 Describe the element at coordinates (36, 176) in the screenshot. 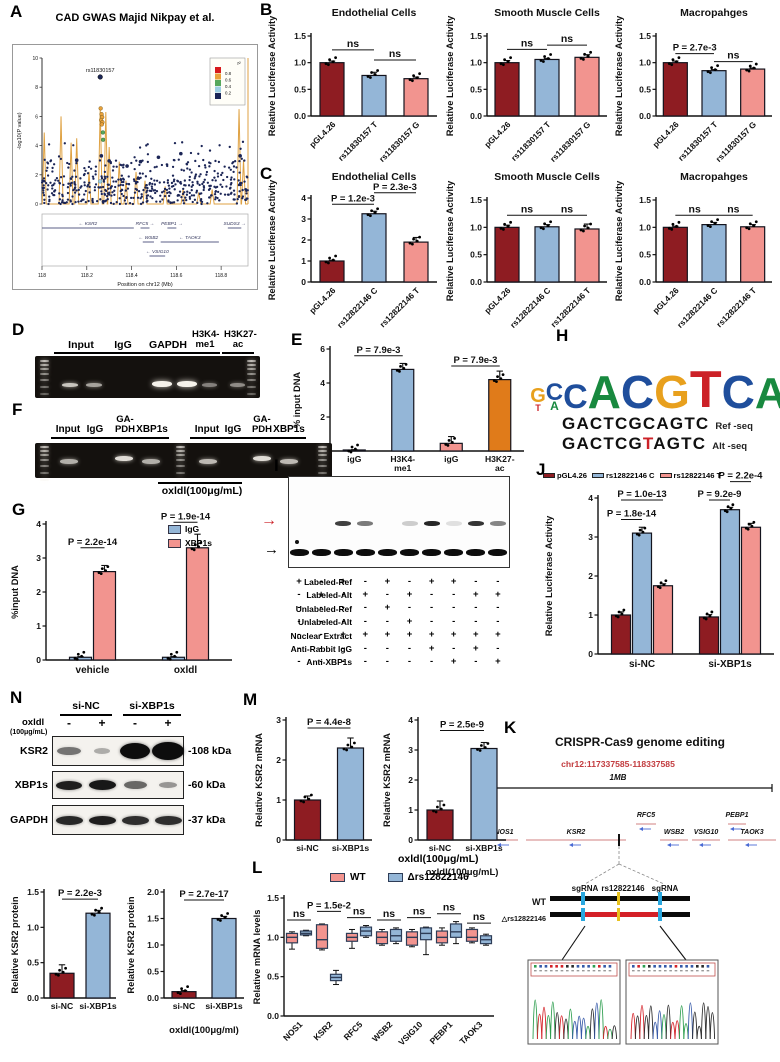

I see `svg-text: 2` at that location.